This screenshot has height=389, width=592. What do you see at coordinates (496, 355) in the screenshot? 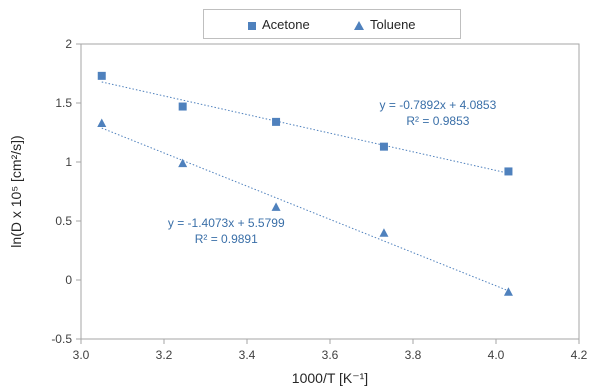
I see `x-tick-label: 4.0` at bounding box center [496, 355].